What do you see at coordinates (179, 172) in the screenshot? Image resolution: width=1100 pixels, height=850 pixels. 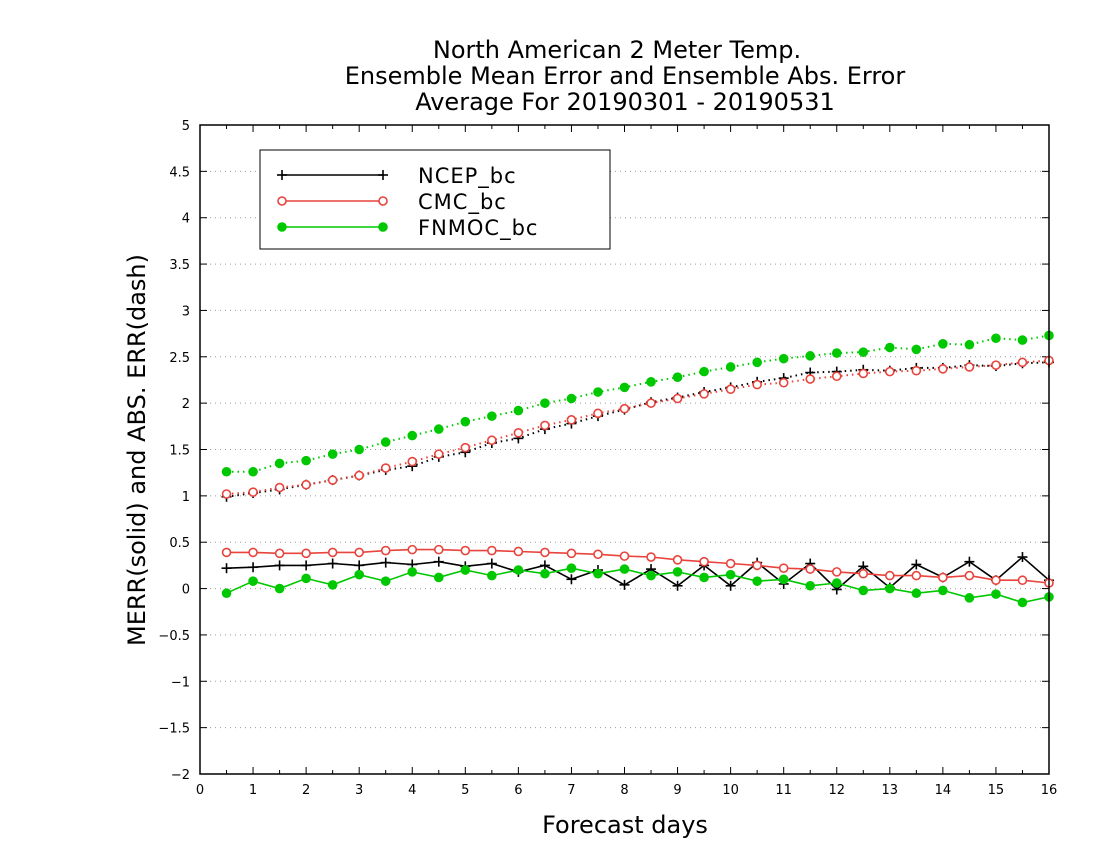 I see `y-tick-label: 4.5` at bounding box center [179, 172].